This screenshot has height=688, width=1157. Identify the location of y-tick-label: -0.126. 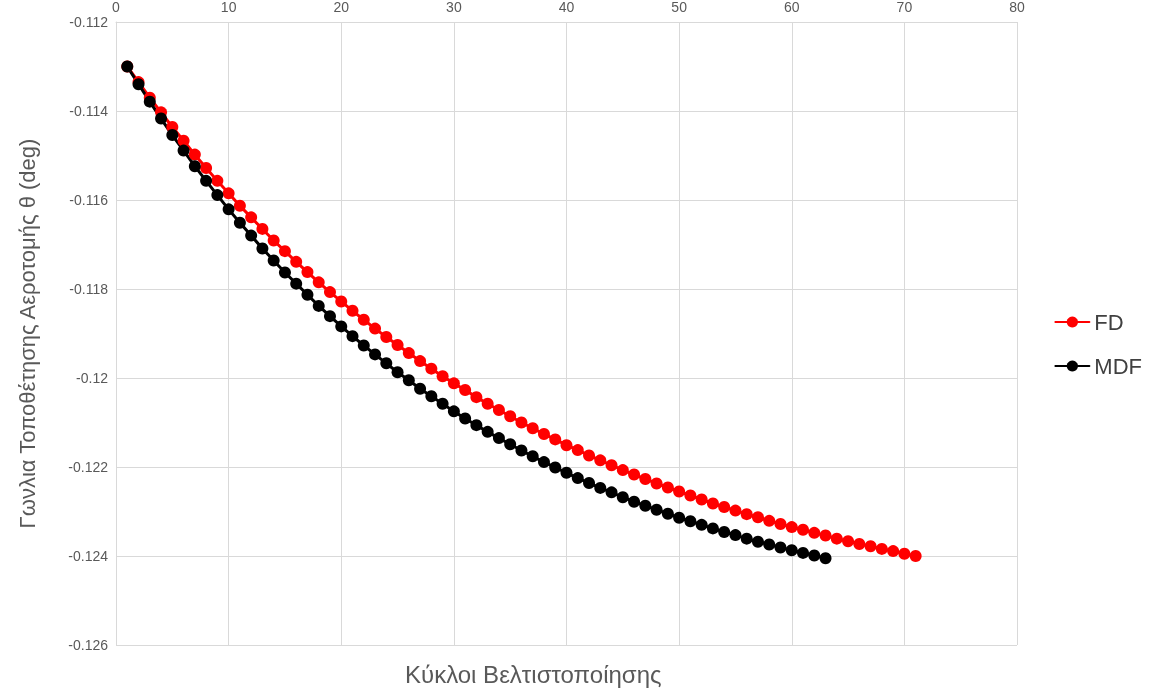
(88, 645).